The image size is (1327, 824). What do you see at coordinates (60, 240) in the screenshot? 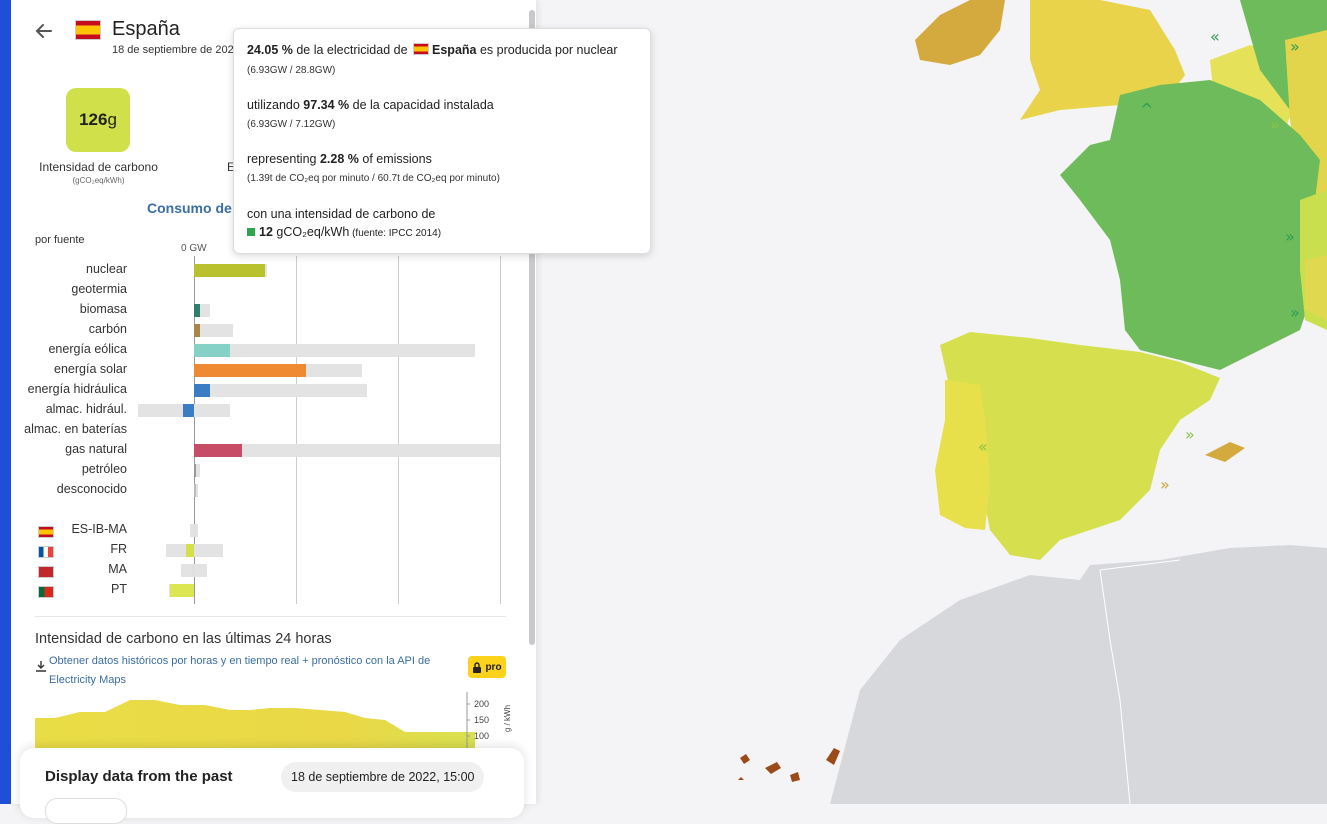
I see `by-source-label: por fuente` at bounding box center [60, 240].